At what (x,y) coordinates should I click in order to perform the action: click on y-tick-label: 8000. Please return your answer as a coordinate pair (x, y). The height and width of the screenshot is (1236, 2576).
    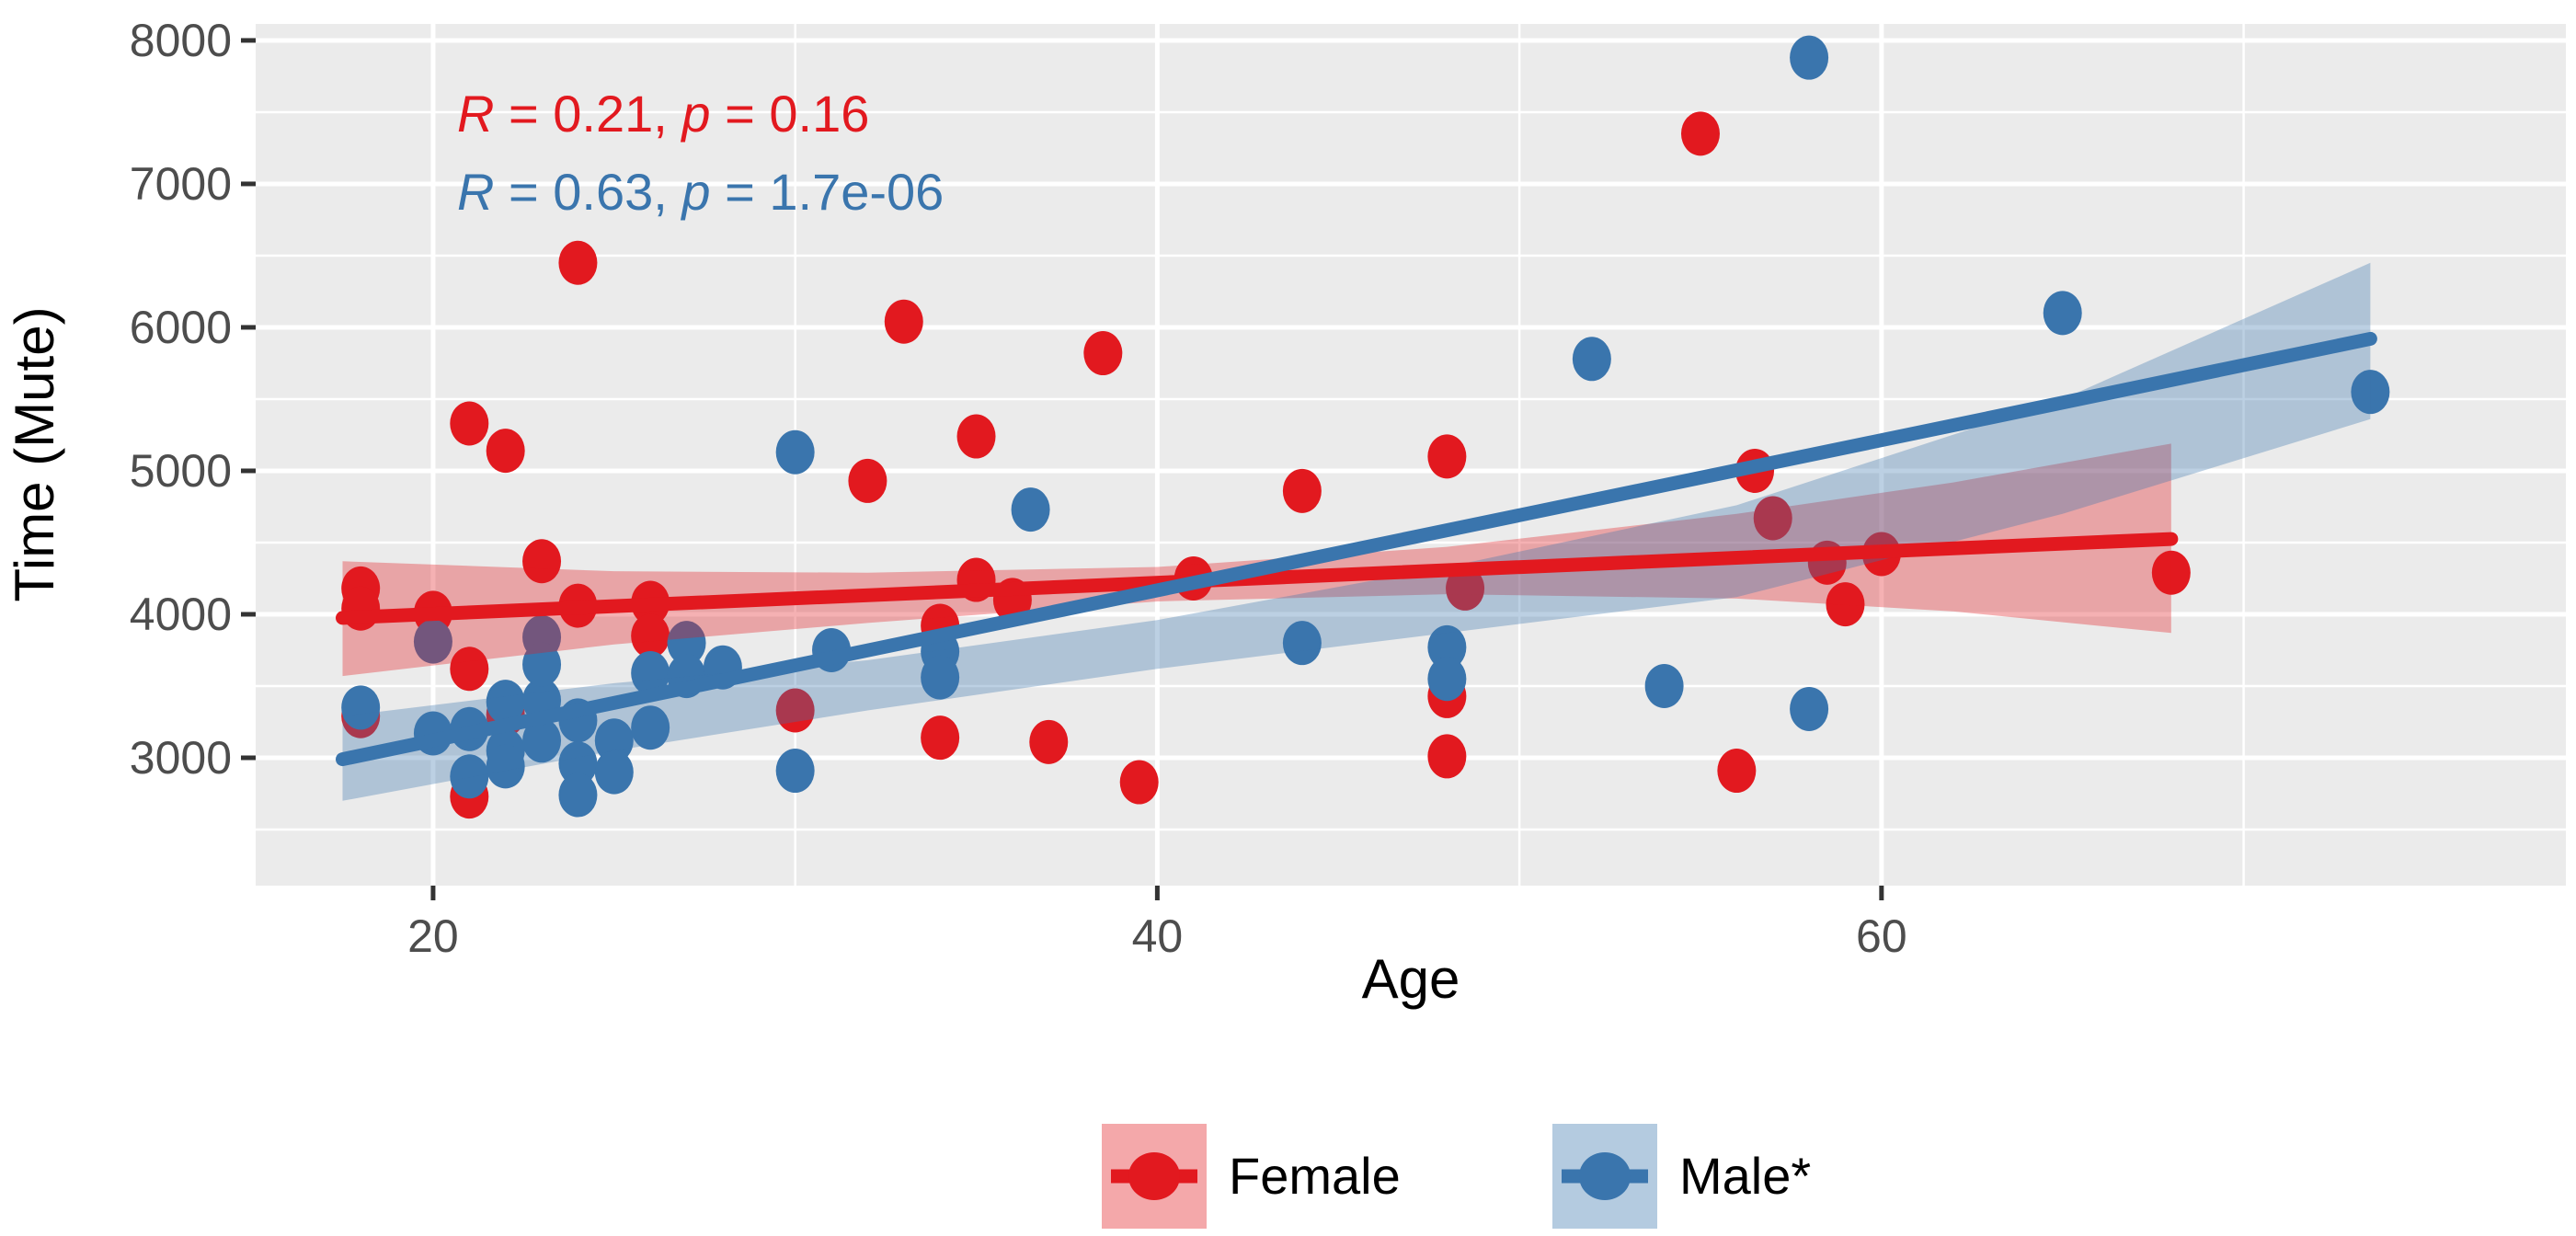
    Looking at the image, I should click on (181, 40).